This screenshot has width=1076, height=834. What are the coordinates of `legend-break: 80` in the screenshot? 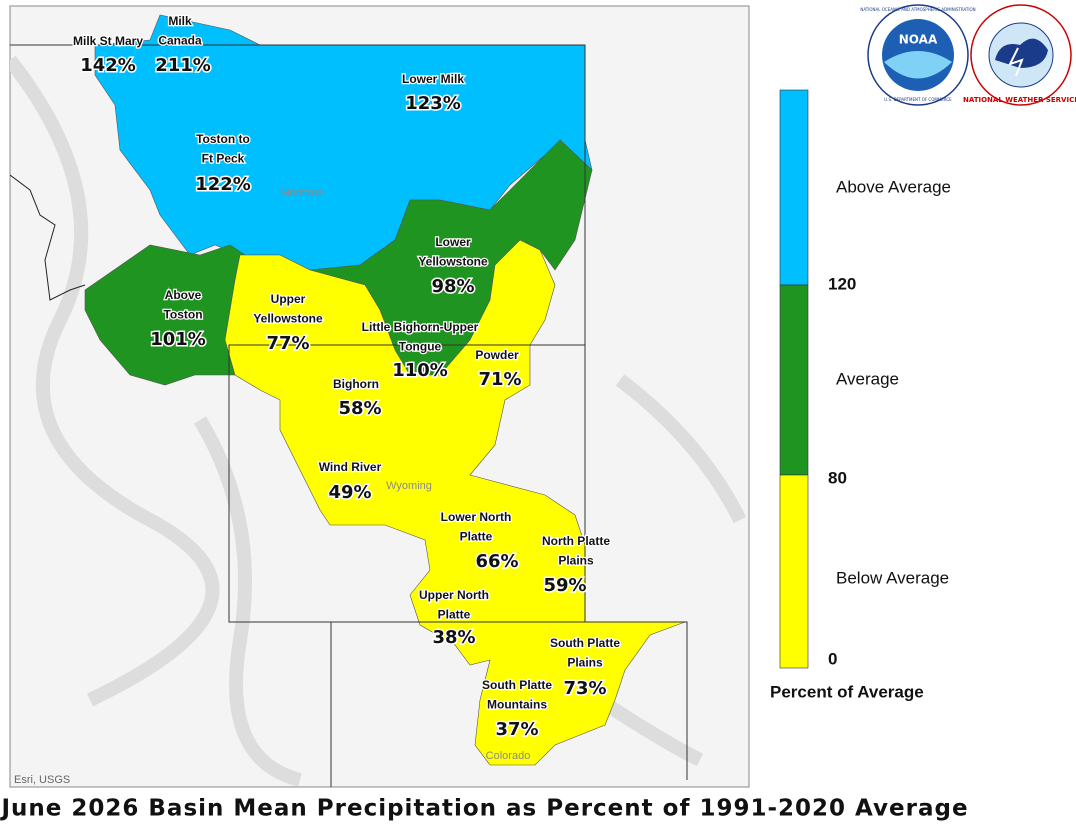 It's located at (837, 477).